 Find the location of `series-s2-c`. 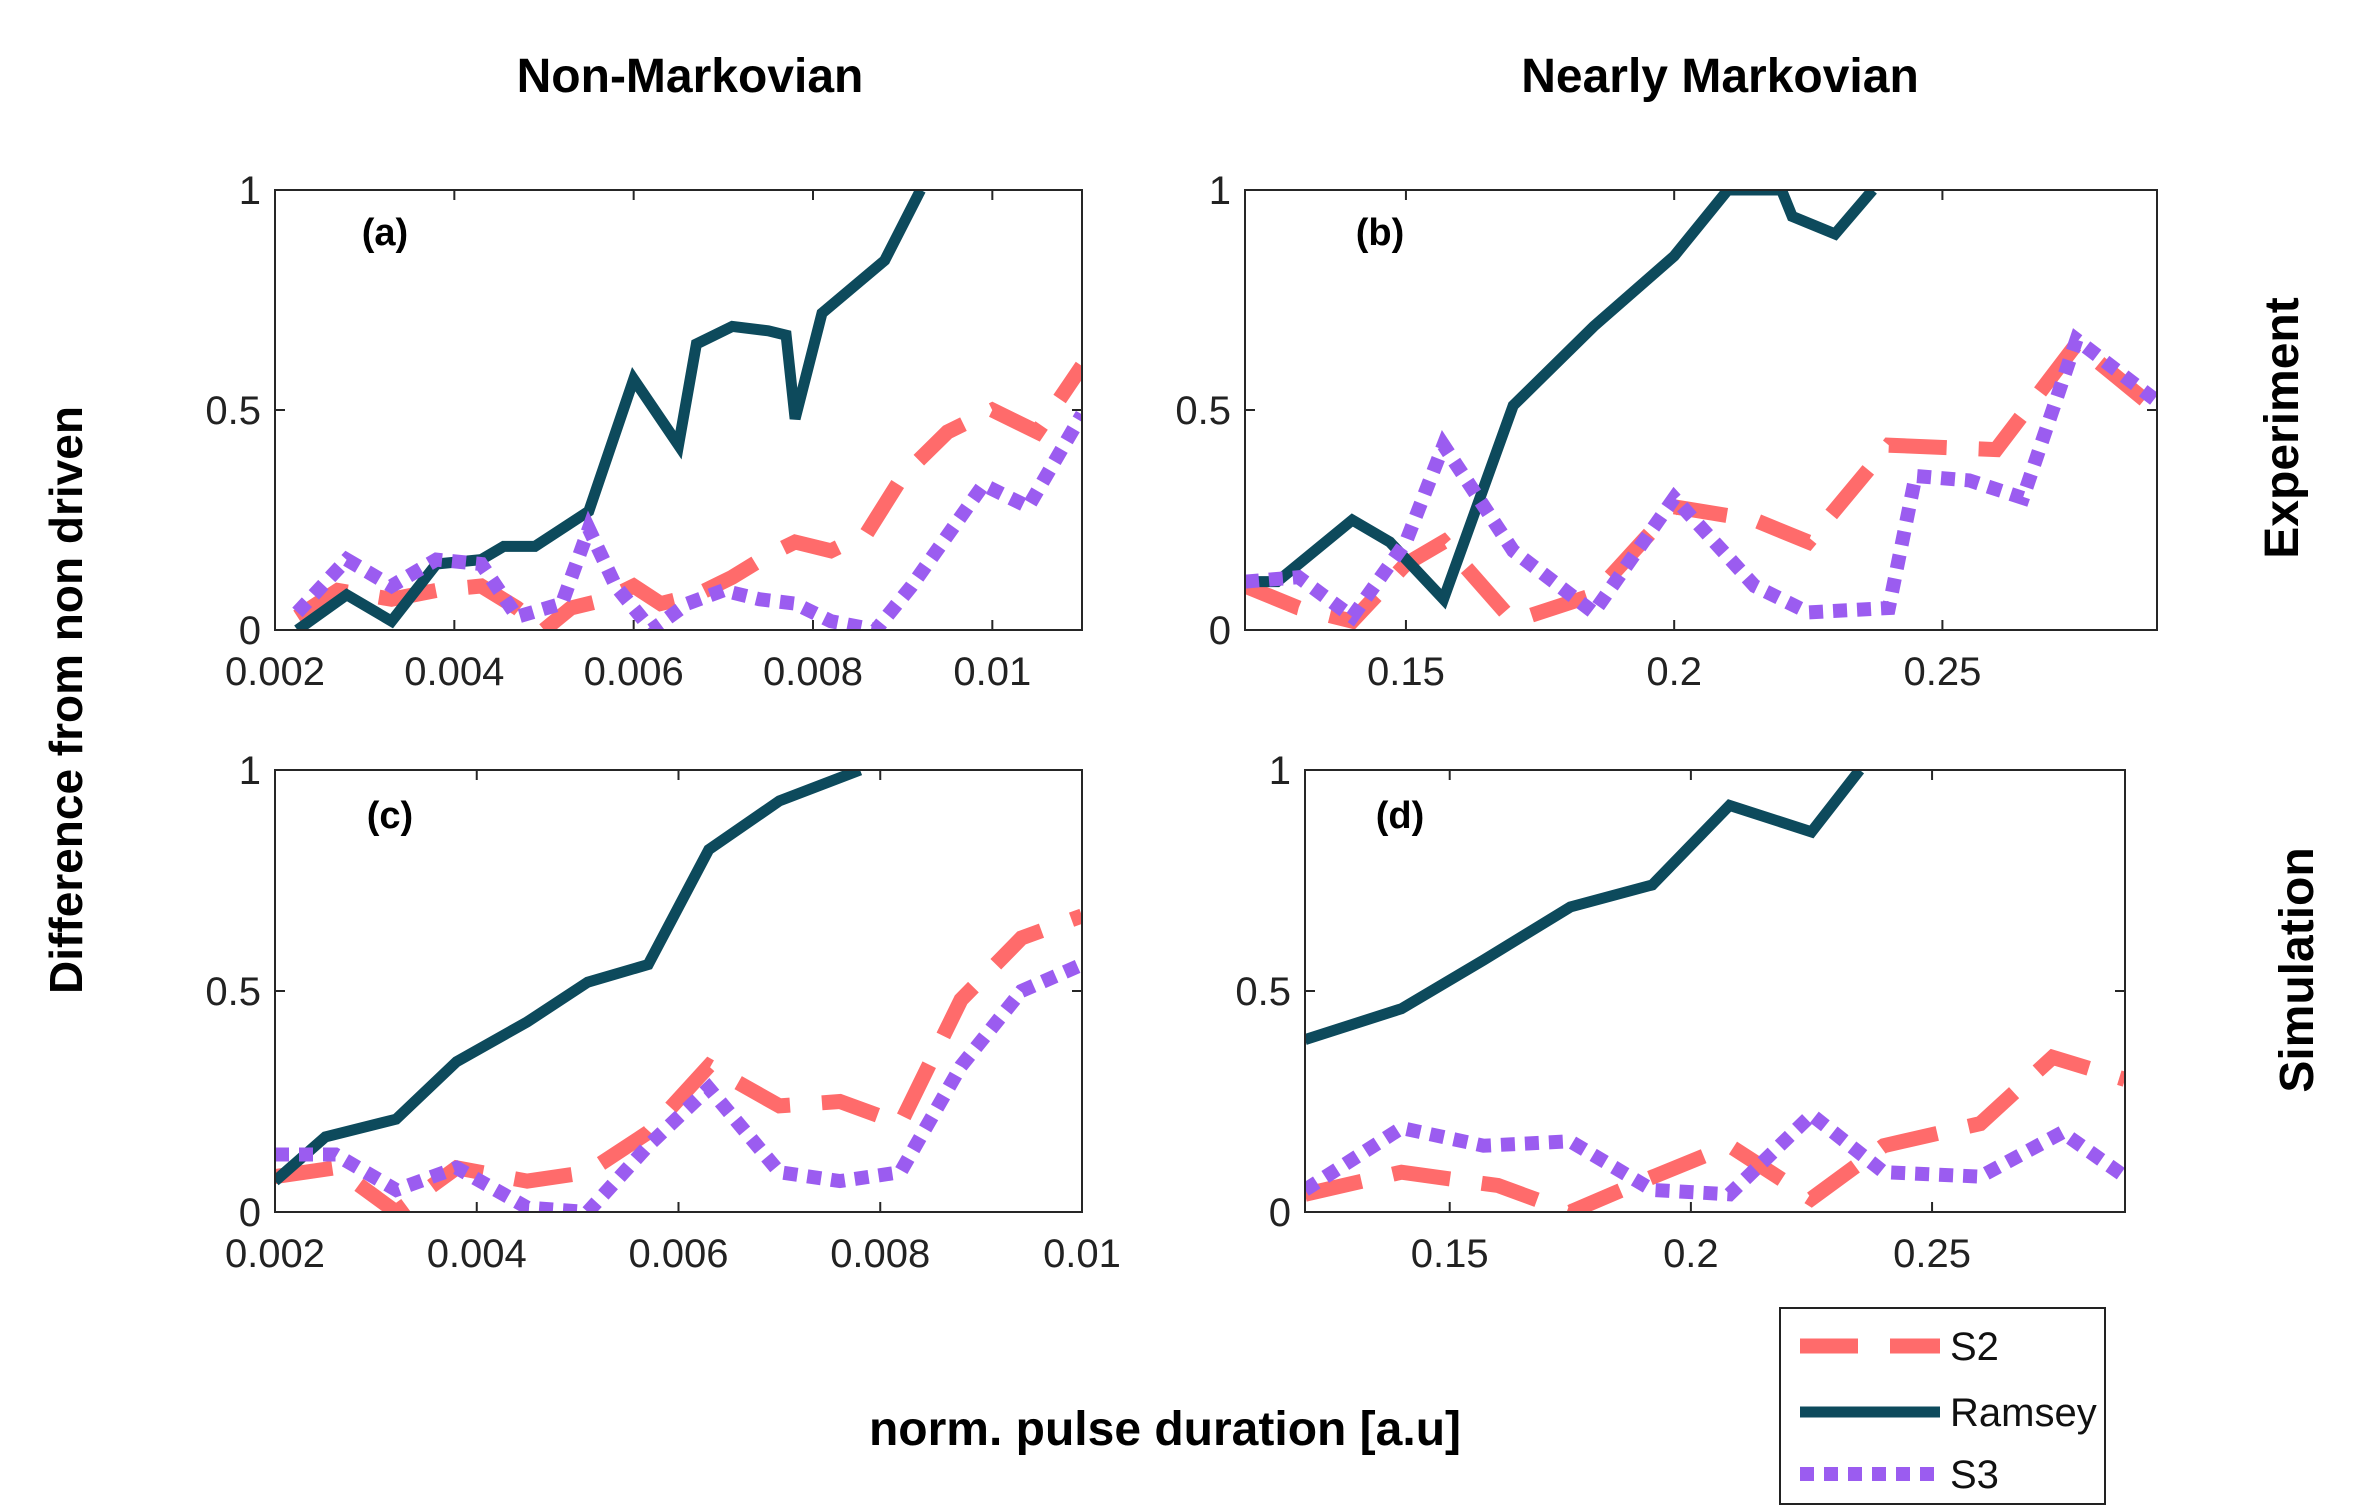

series-s2-c is located at coordinates (678, 1060).